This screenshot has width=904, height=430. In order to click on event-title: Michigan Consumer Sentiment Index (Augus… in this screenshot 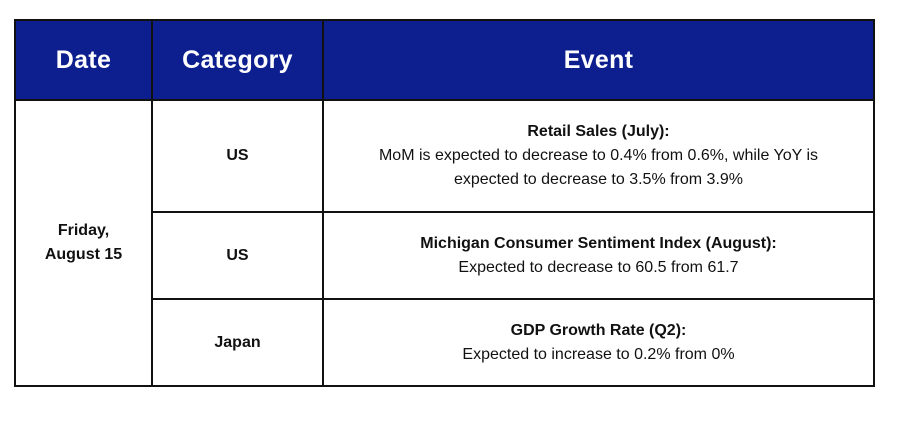, I will do `click(598, 243)`.